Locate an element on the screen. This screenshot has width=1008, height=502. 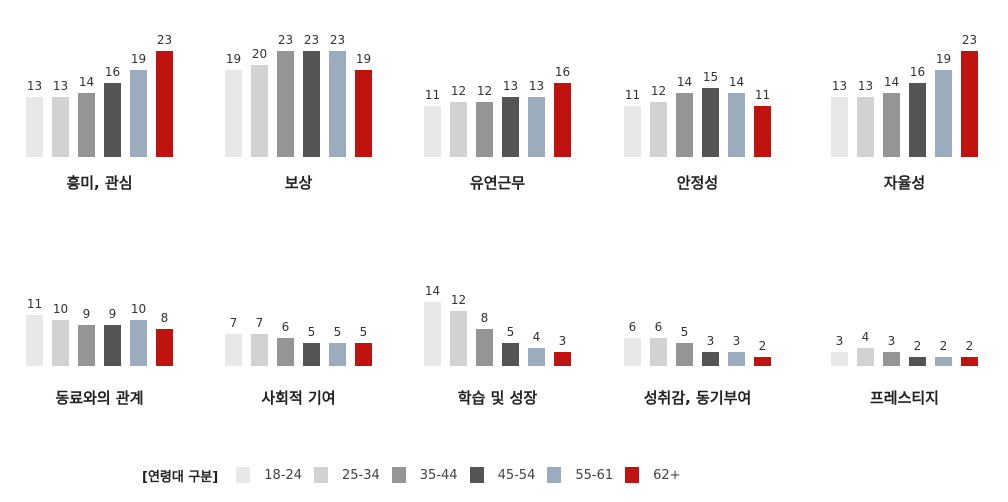
data-label: 4 is located at coordinates (865, 336).